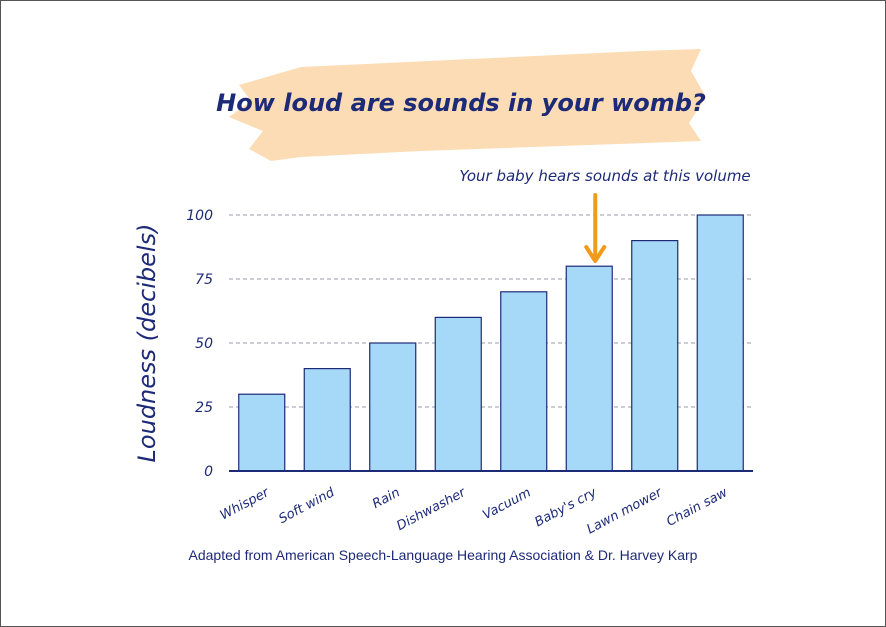  I want to click on y-tick-label: 100, so click(199, 216).